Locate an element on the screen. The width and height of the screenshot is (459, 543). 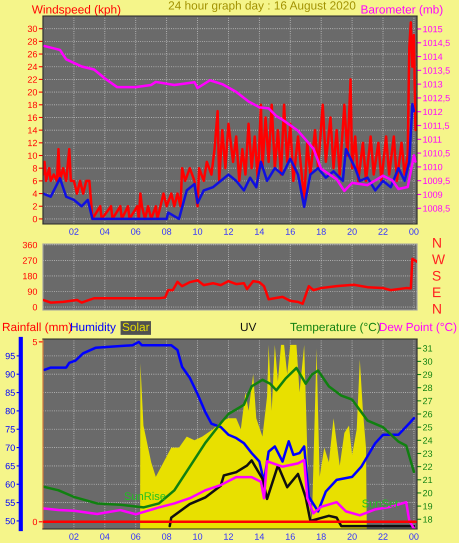
y-axis-title: Windspeed (kph) is located at coordinates (76, 10).